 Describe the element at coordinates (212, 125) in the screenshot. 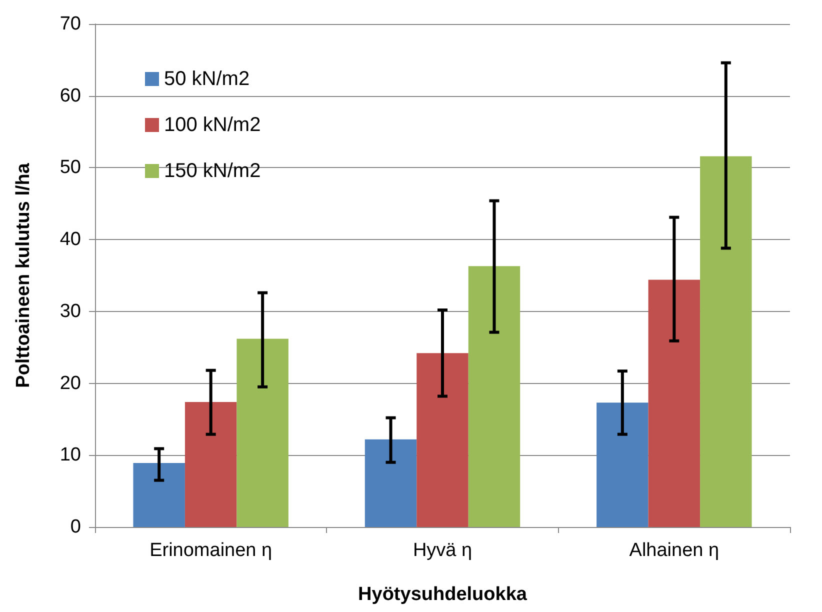

I see `legend-label: 100 kN/m2` at that location.